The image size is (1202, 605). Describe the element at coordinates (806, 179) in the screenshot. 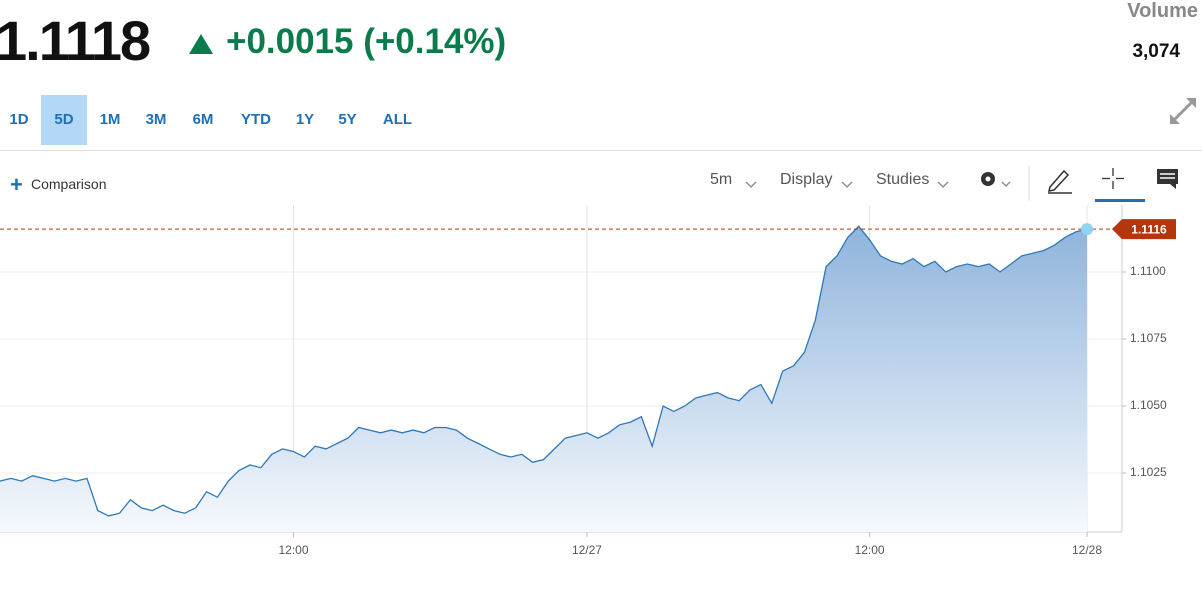

I see `display: Display` at that location.